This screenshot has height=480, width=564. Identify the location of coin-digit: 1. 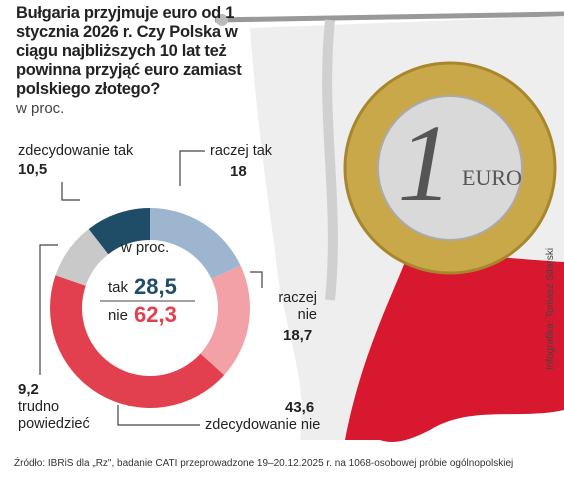
(425, 163).